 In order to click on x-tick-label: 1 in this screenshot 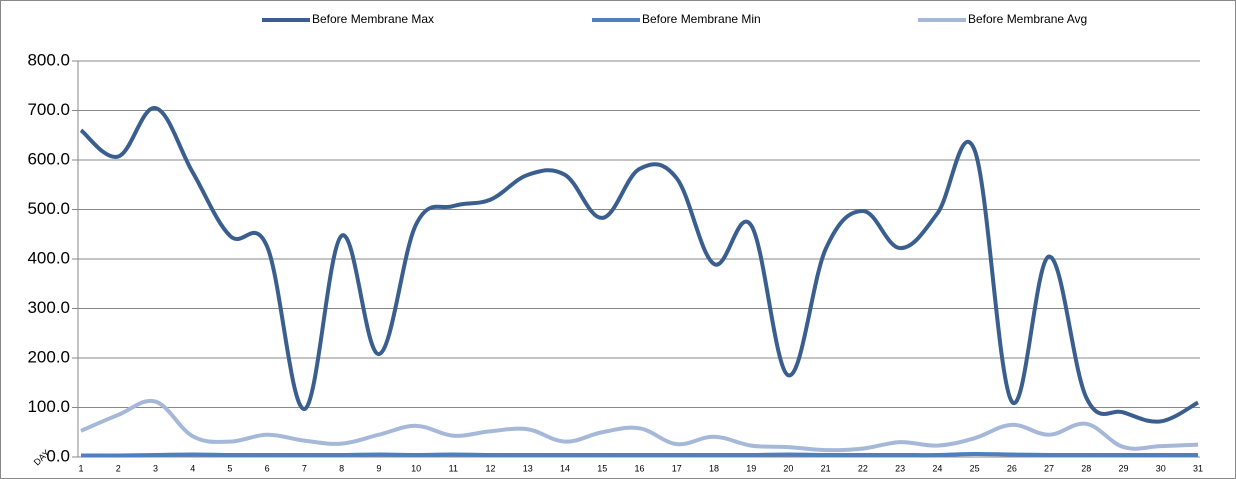, I will do `click(80, 468)`.